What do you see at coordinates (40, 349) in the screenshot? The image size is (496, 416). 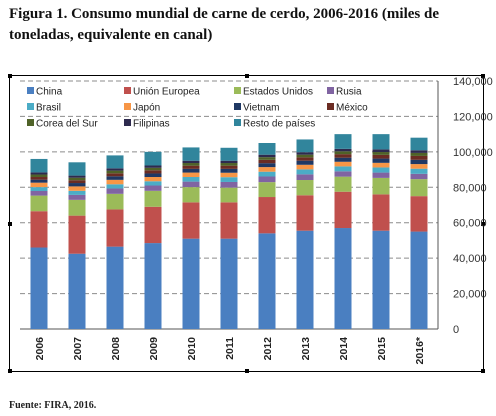 I see `x-tick-label: 2006` at bounding box center [40, 349].